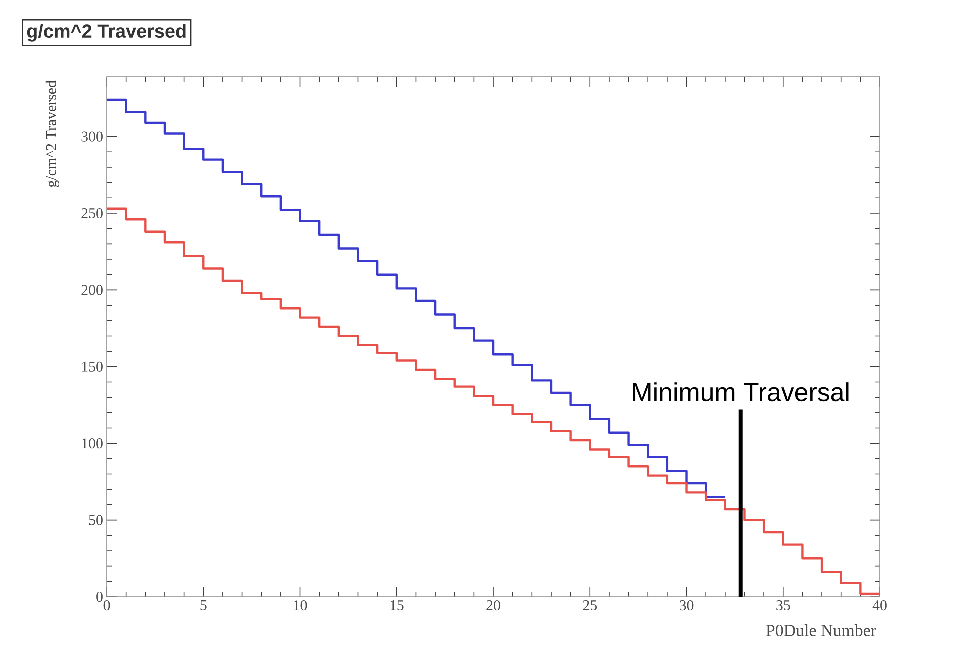 The image size is (968, 657). Describe the element at coordinates (879, 605) in the screenshot. I see `x-tick-label: 40` at that location.